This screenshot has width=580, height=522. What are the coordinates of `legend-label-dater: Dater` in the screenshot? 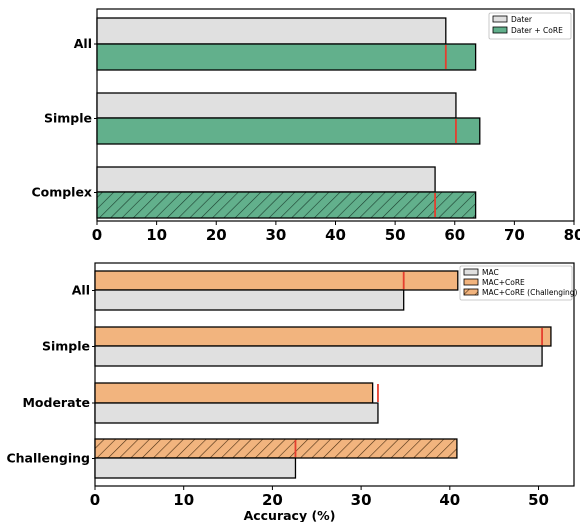 It's located at (522, 19).